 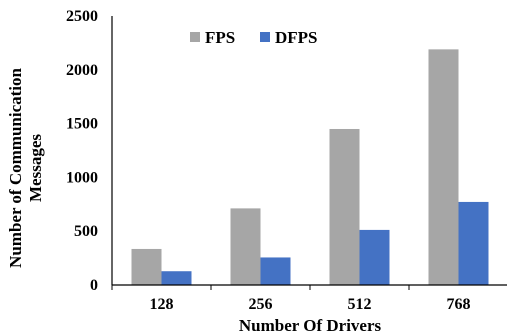 What do you see at coordinates (310, 304) in the screenshot?
I see `x-axis-ticks: 128 256 512 768` at bounding box center [310, 304].